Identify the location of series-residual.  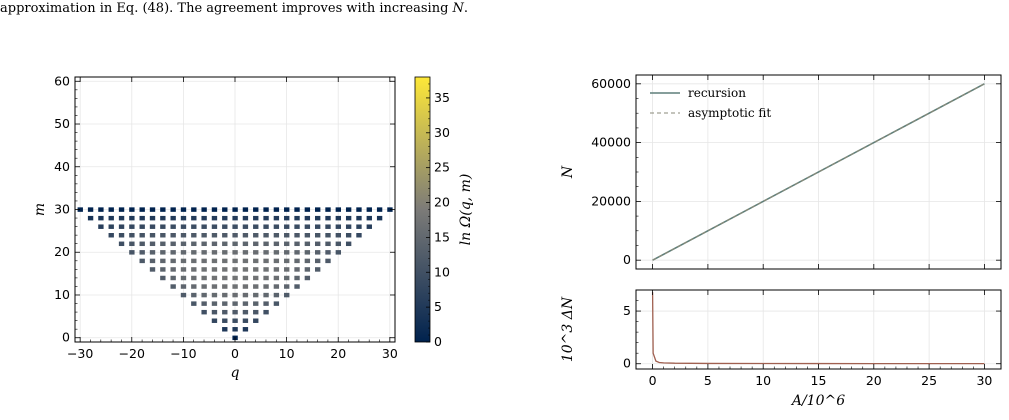
(818, 328).